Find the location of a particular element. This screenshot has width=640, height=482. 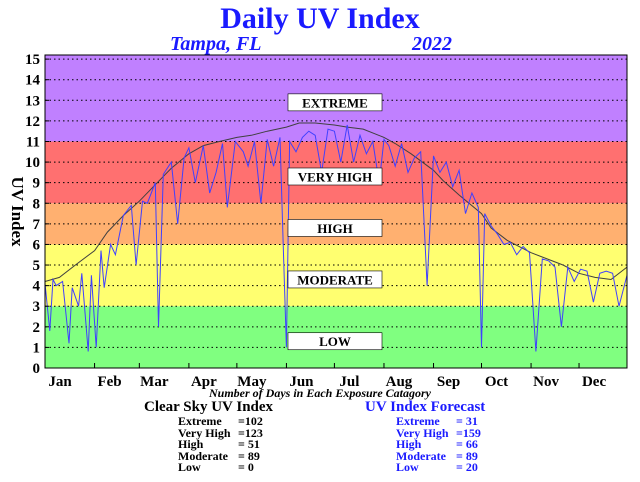

x-tick-label: Feb is located at coordinates (109, 382).